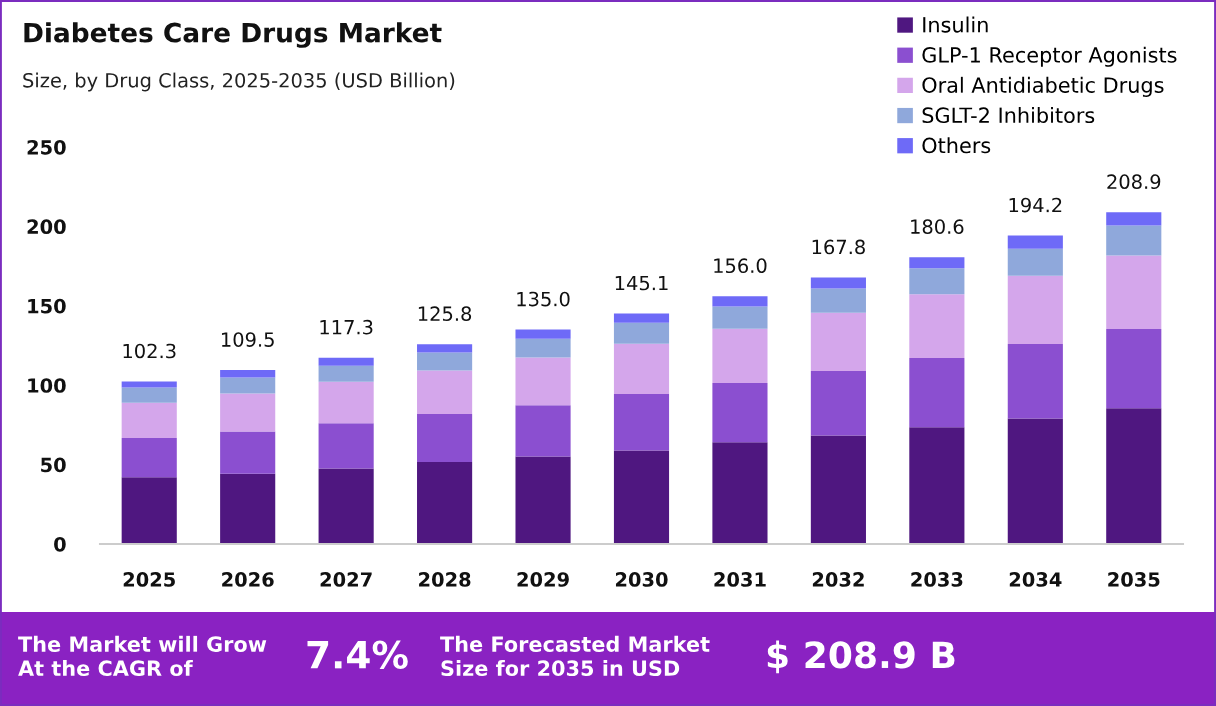 This screenshot has height=706, width=1216. I want to click on text: 7.4%, so click(357, 654).